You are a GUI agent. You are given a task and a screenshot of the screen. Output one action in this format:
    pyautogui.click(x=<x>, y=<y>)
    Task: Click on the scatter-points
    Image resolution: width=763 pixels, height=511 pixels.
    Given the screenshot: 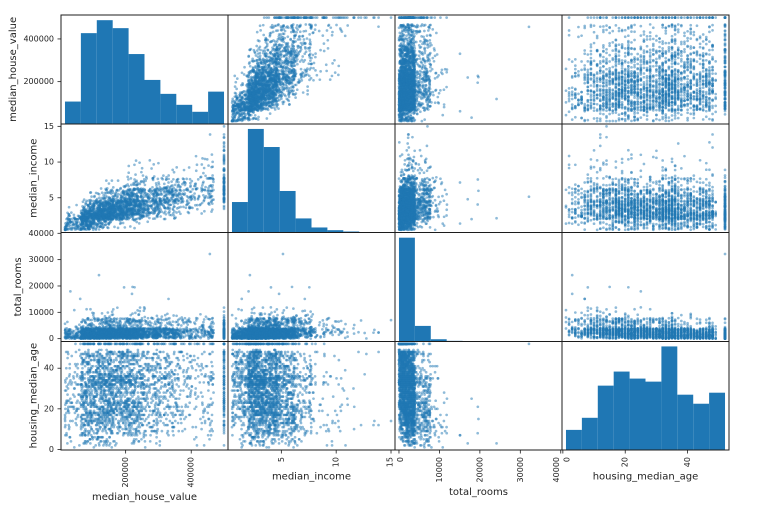 What is the action you would take?
    pyautogui.click(x=464, y=69)
    